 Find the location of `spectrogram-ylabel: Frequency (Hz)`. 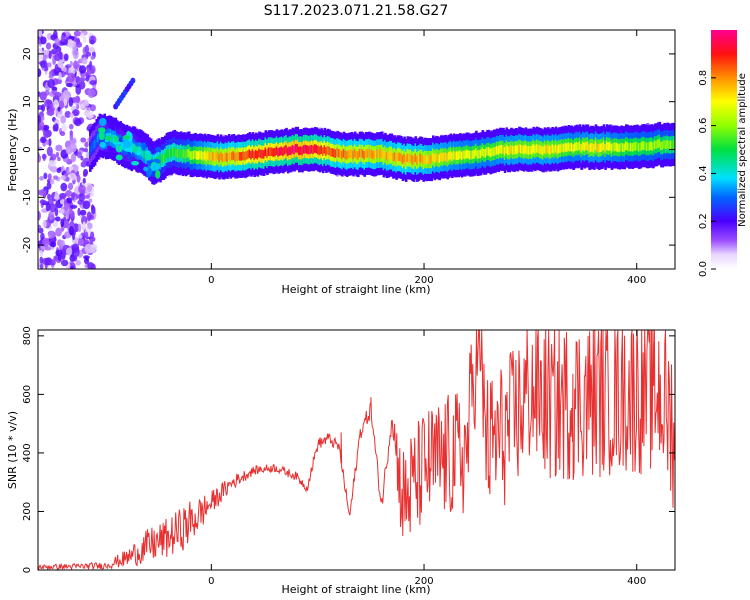

spectrogram-ylabel: Frequency (Hz) is located at coordinates (12, 150).